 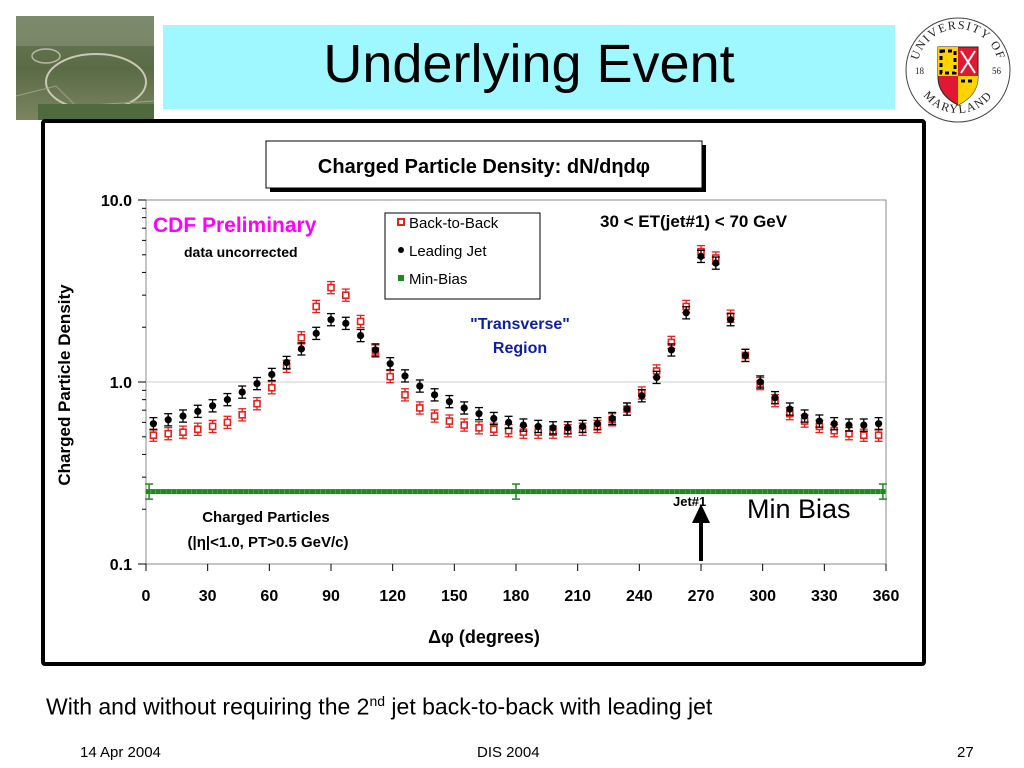 I want to click on min-bias-label: Min Bias, so click(x=799, y=509).